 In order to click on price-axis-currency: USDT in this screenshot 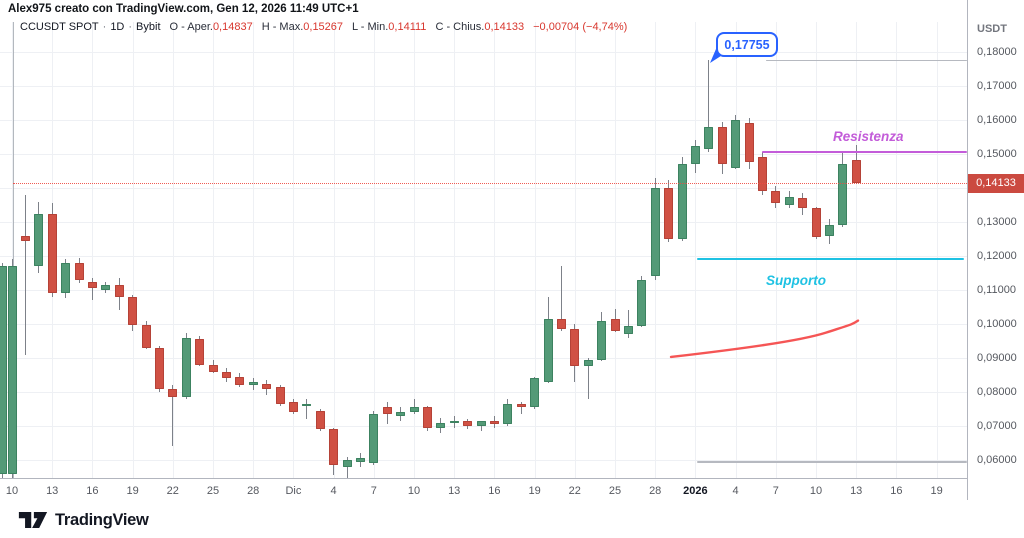, I will do `click(992, 29)`.